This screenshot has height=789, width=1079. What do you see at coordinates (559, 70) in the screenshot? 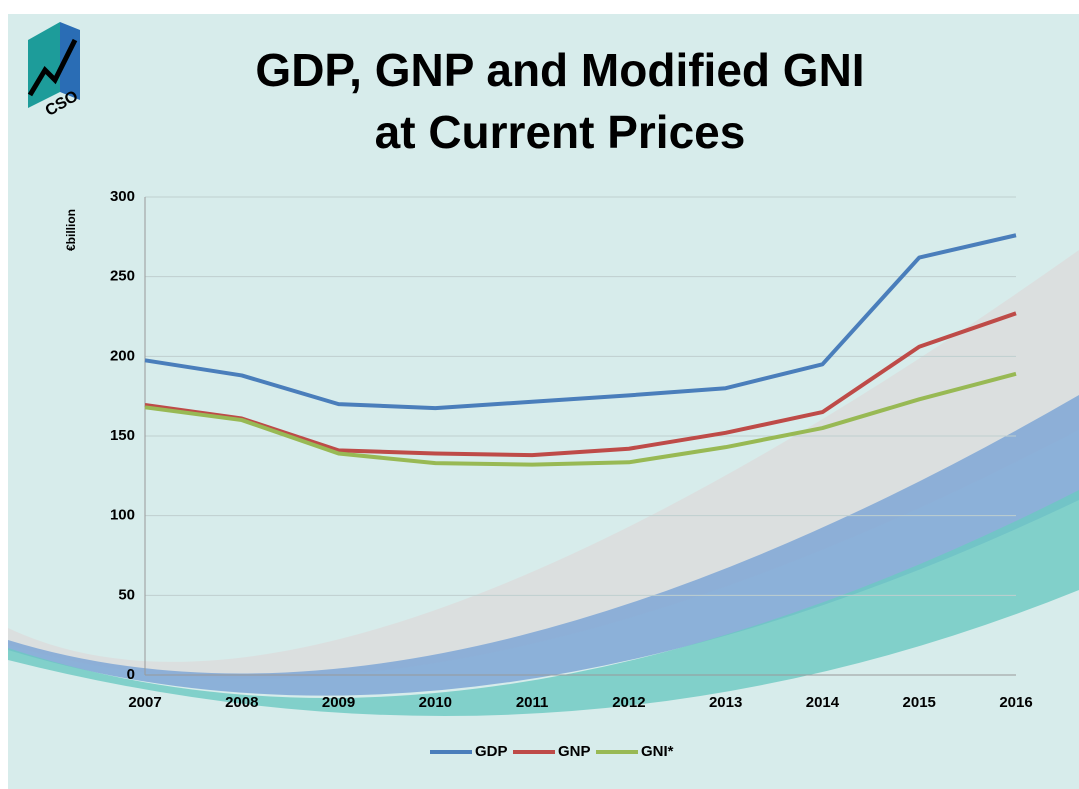
I see `chart-title: GDP, GNP and Modified GNI` at bounding box center [559, 70].